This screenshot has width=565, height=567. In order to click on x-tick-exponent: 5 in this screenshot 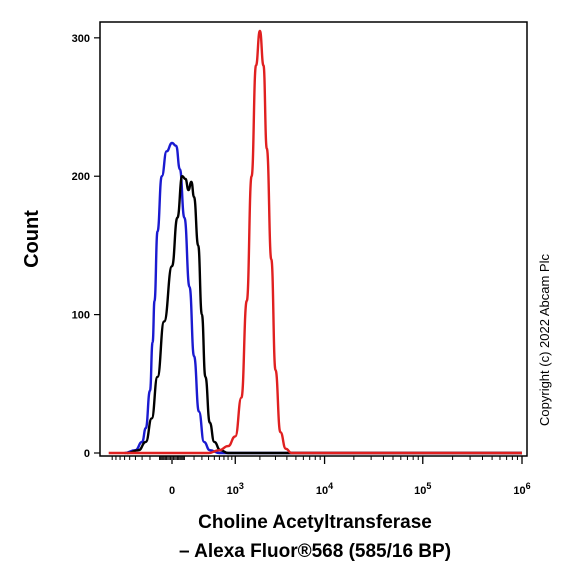, I will do `click(428, 486)`.